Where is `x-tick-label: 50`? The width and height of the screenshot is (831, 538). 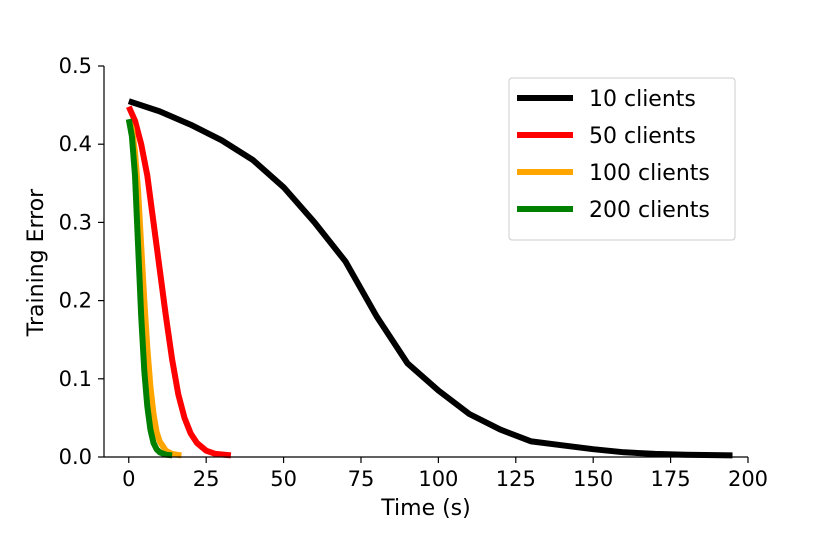 x-tick-label: 50 is located at coordinates (283, 479).